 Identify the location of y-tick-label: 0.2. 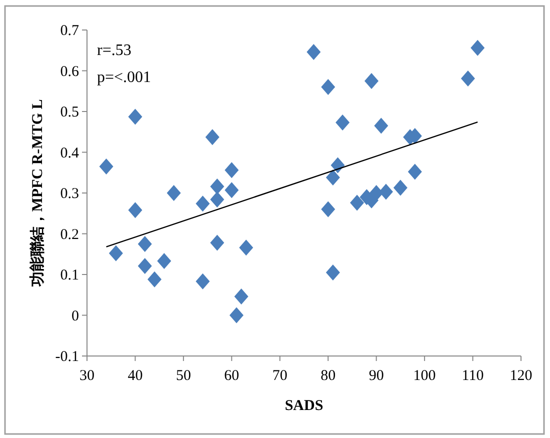
(69, 234).